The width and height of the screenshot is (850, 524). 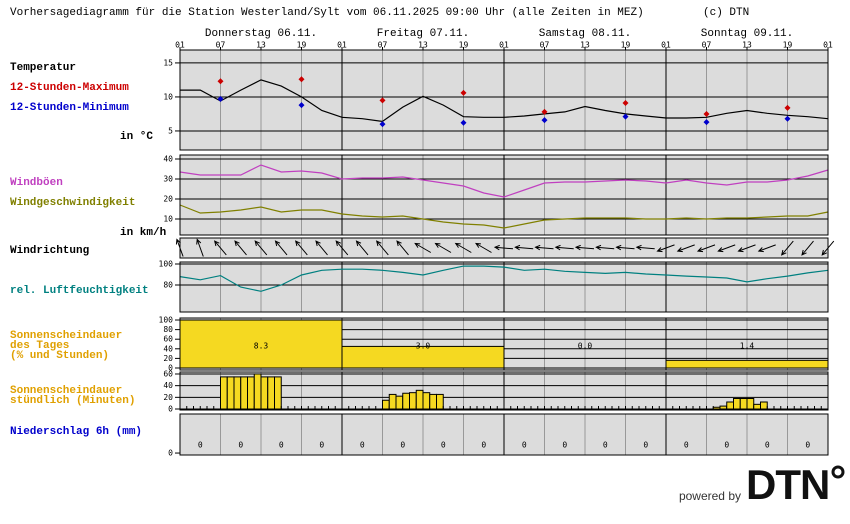 What do you see at coordinates (136, 137) in the screenshot?
I see `unit-label: in °C` at bounding box center [136, 137].